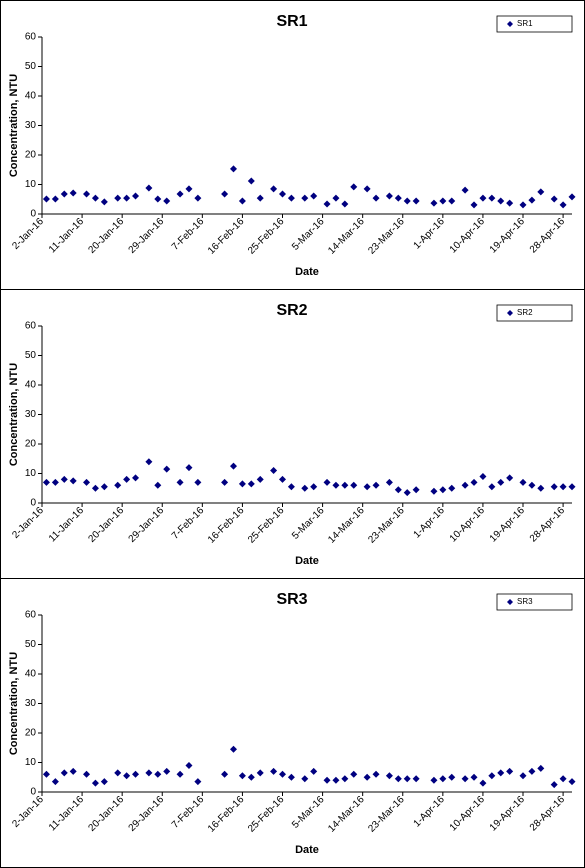  I want to click on legend: SR1, so click(534, 24).